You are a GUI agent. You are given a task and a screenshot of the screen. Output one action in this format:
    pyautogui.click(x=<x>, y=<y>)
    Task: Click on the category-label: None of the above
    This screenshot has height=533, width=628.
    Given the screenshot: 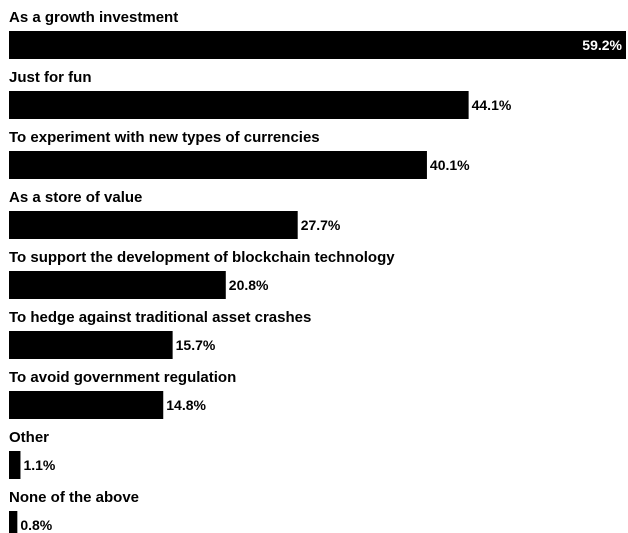 What is the action you would take?
    pyautogui.click(x=74, y=497)
    